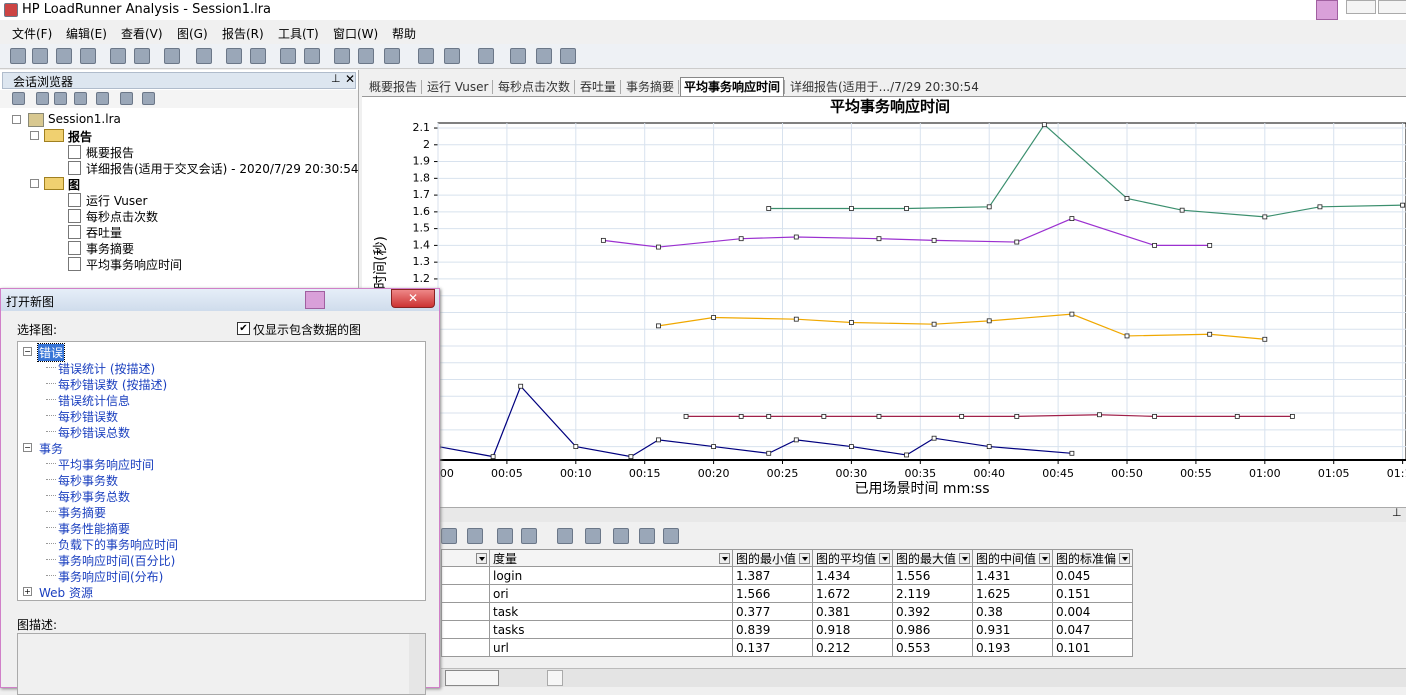 This screenshot has width=1406, height=695. Describe the element at coordinates (472, 678) in the screenshot. I see `filter-buttons` at that location.